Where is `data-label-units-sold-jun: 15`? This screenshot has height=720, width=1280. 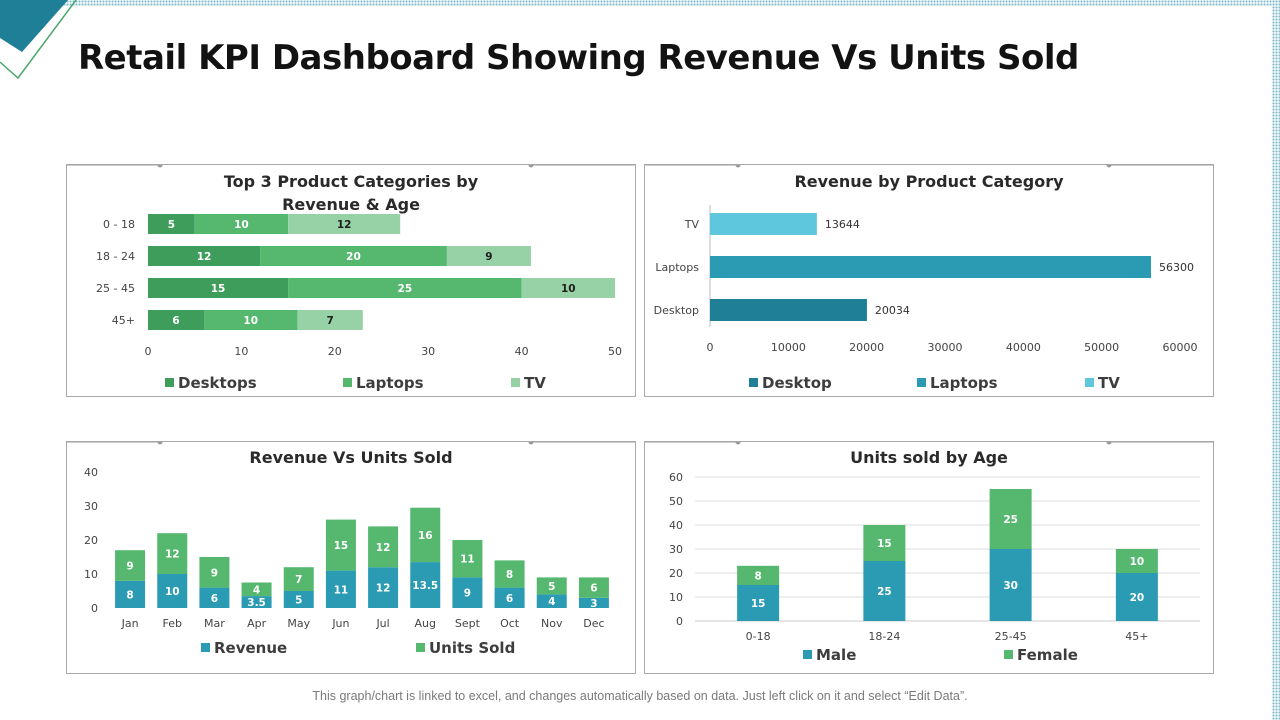
data-label-units-sold-jun: 15 is located at coordinates (341, 546).